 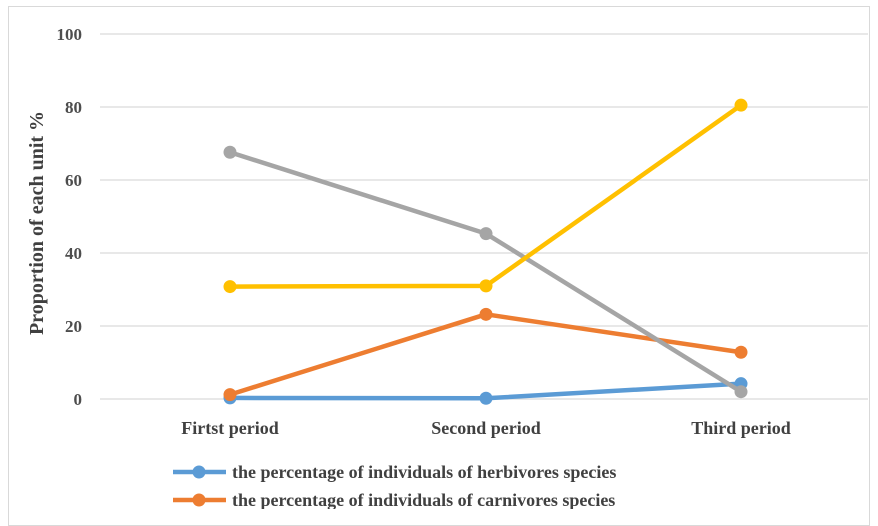 What do you see at coordinates (229, 428) in the screenshot?
I see `x-tick-label: Firtst period` at bounding box center [229, 428].